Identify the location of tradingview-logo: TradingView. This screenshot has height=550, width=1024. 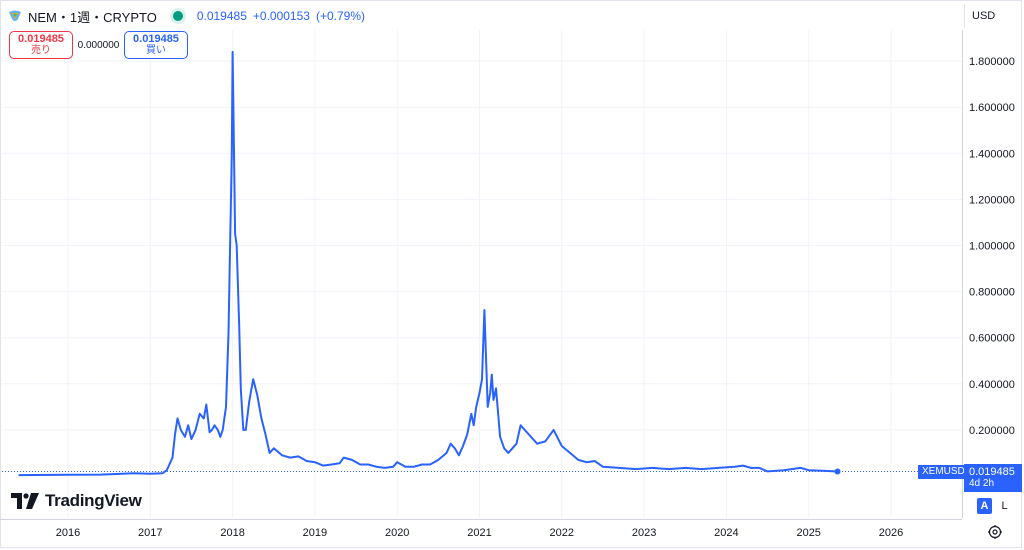
(76, 501).